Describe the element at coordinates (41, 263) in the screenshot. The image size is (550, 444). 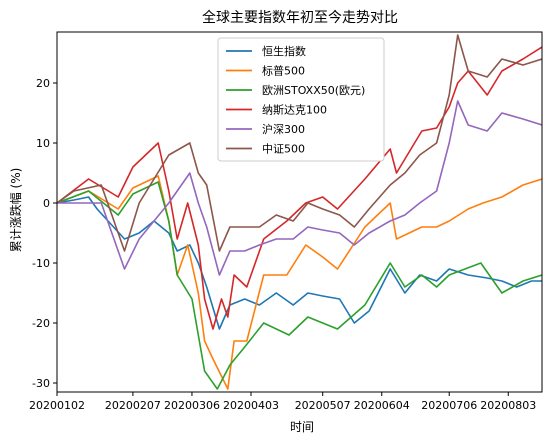
I see `y-tick-label: -10` at that location.